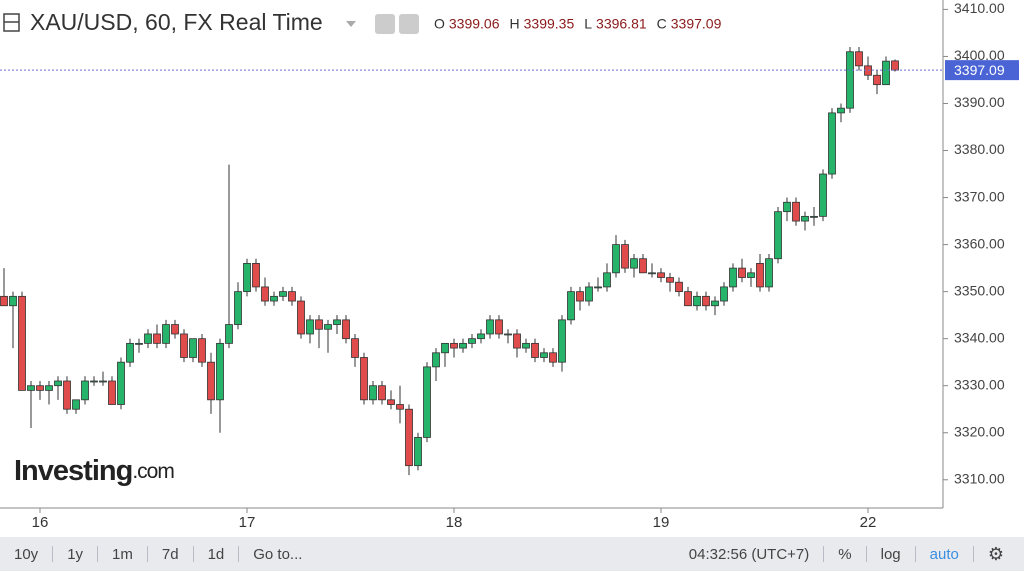 This screenshot has width=1024, height=571. I want to click on range-button: 10y, so click(26, 554).